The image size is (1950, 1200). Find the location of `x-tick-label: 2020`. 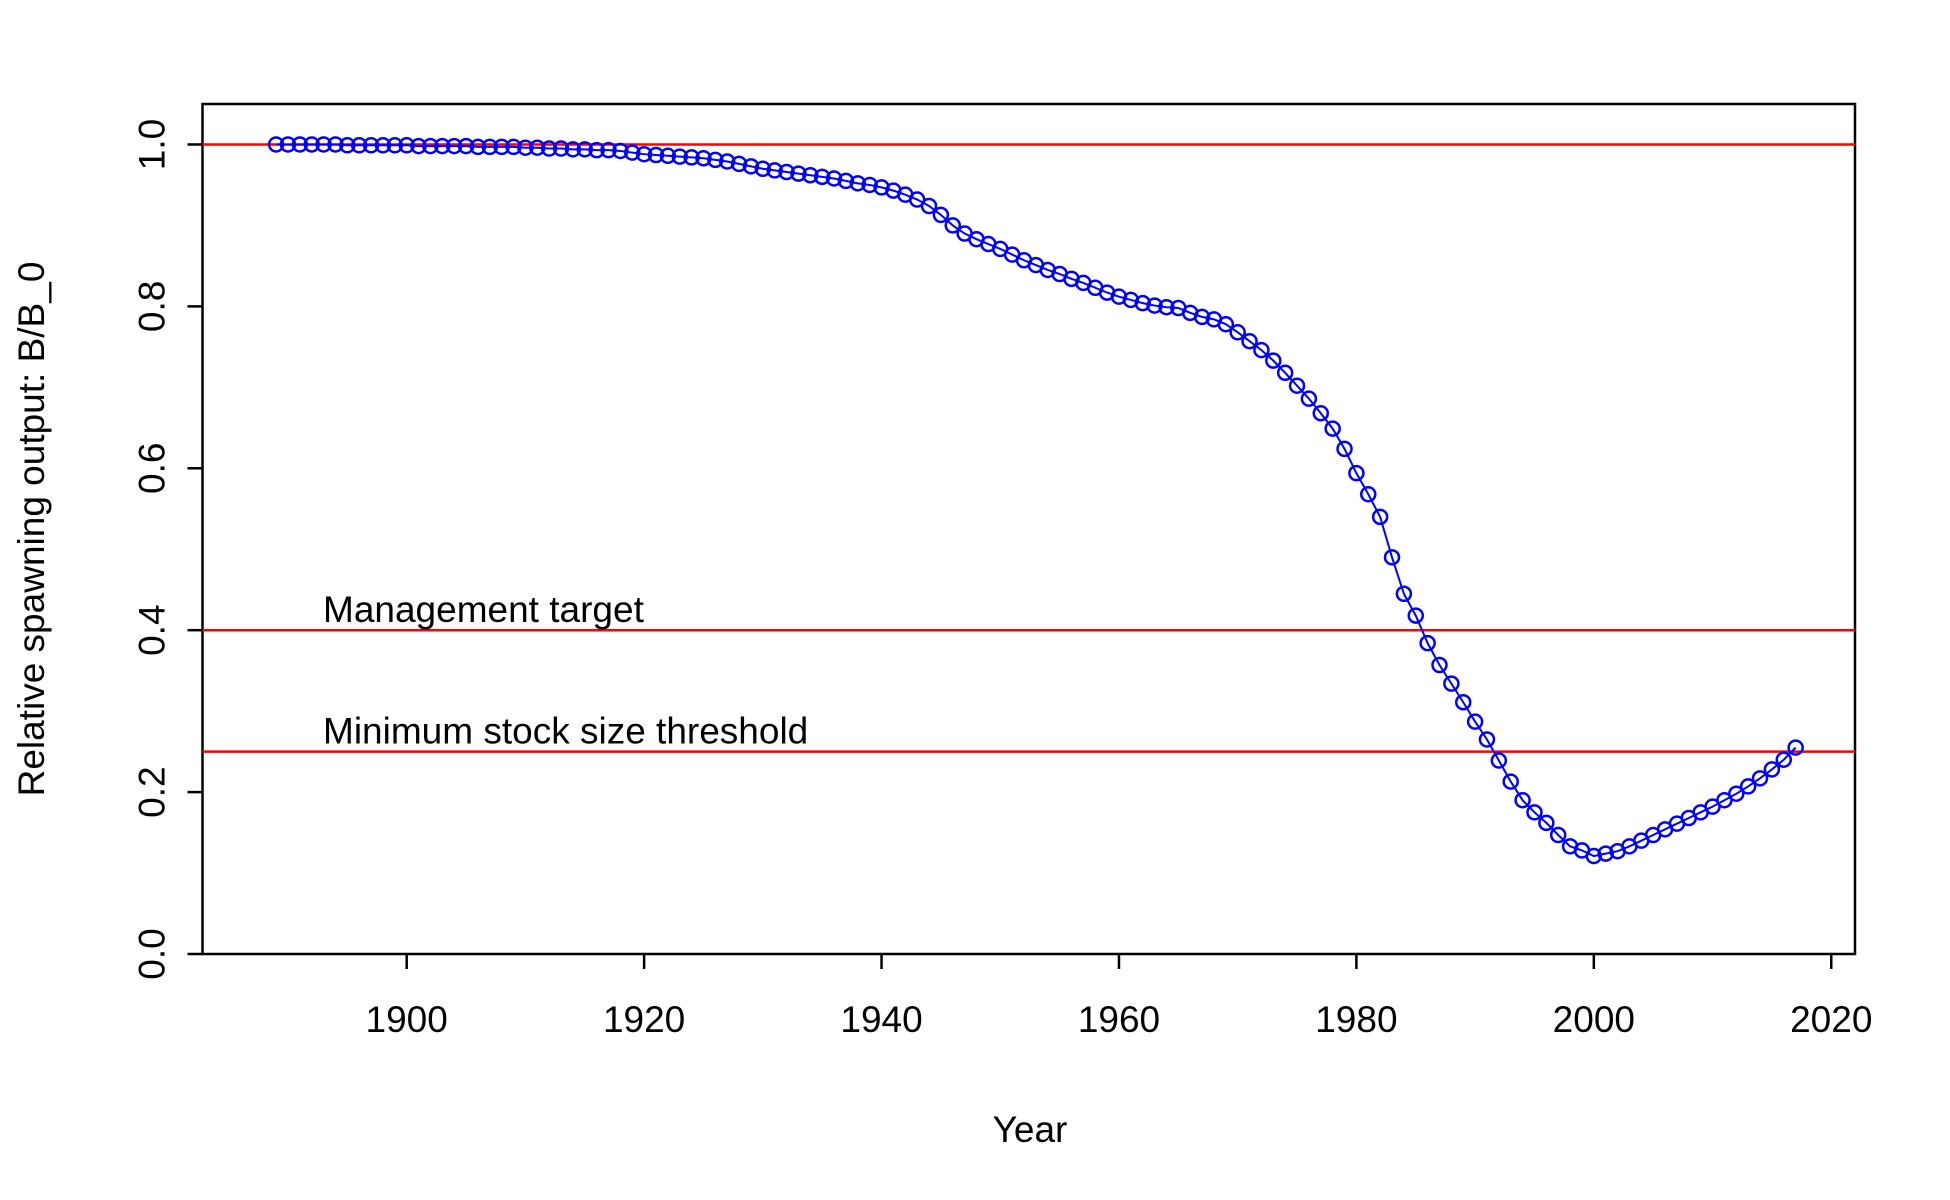

x-tick-label: 2020 is located at coordinates (1831, 1019).